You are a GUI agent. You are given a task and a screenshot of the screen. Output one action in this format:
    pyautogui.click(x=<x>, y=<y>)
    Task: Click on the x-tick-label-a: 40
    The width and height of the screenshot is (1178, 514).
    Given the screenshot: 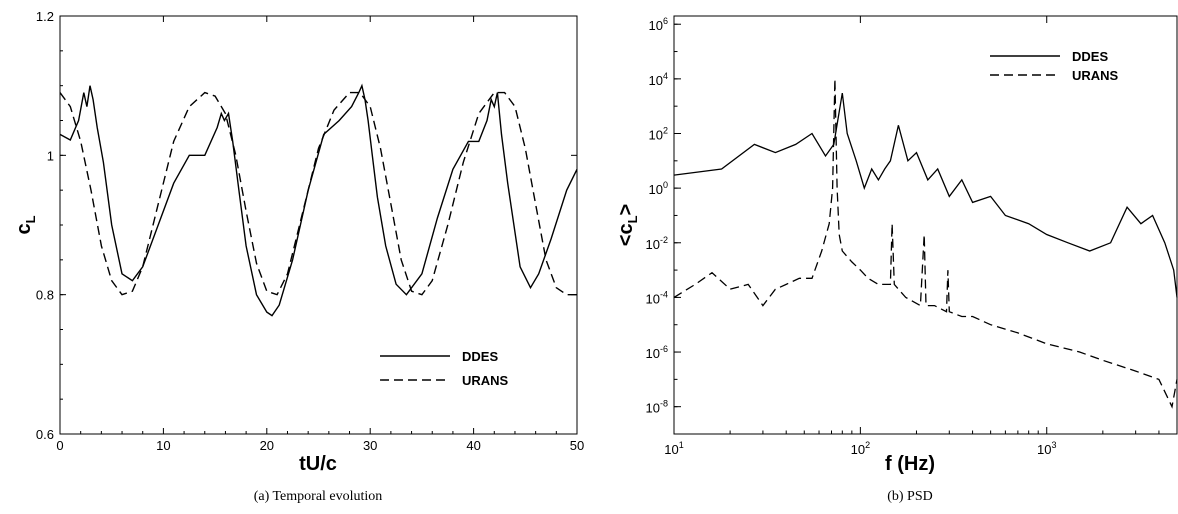 What is the action you would take?
    pyautogui.click(x=473, y=445)
    